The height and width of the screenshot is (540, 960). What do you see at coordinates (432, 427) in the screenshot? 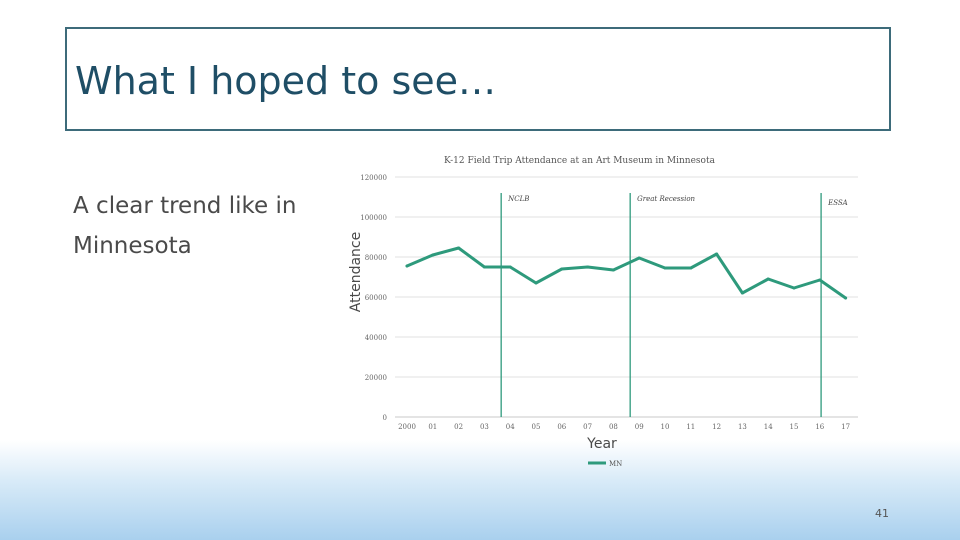
I see `x-tick-label: 01` at bounding box center [432, 427].